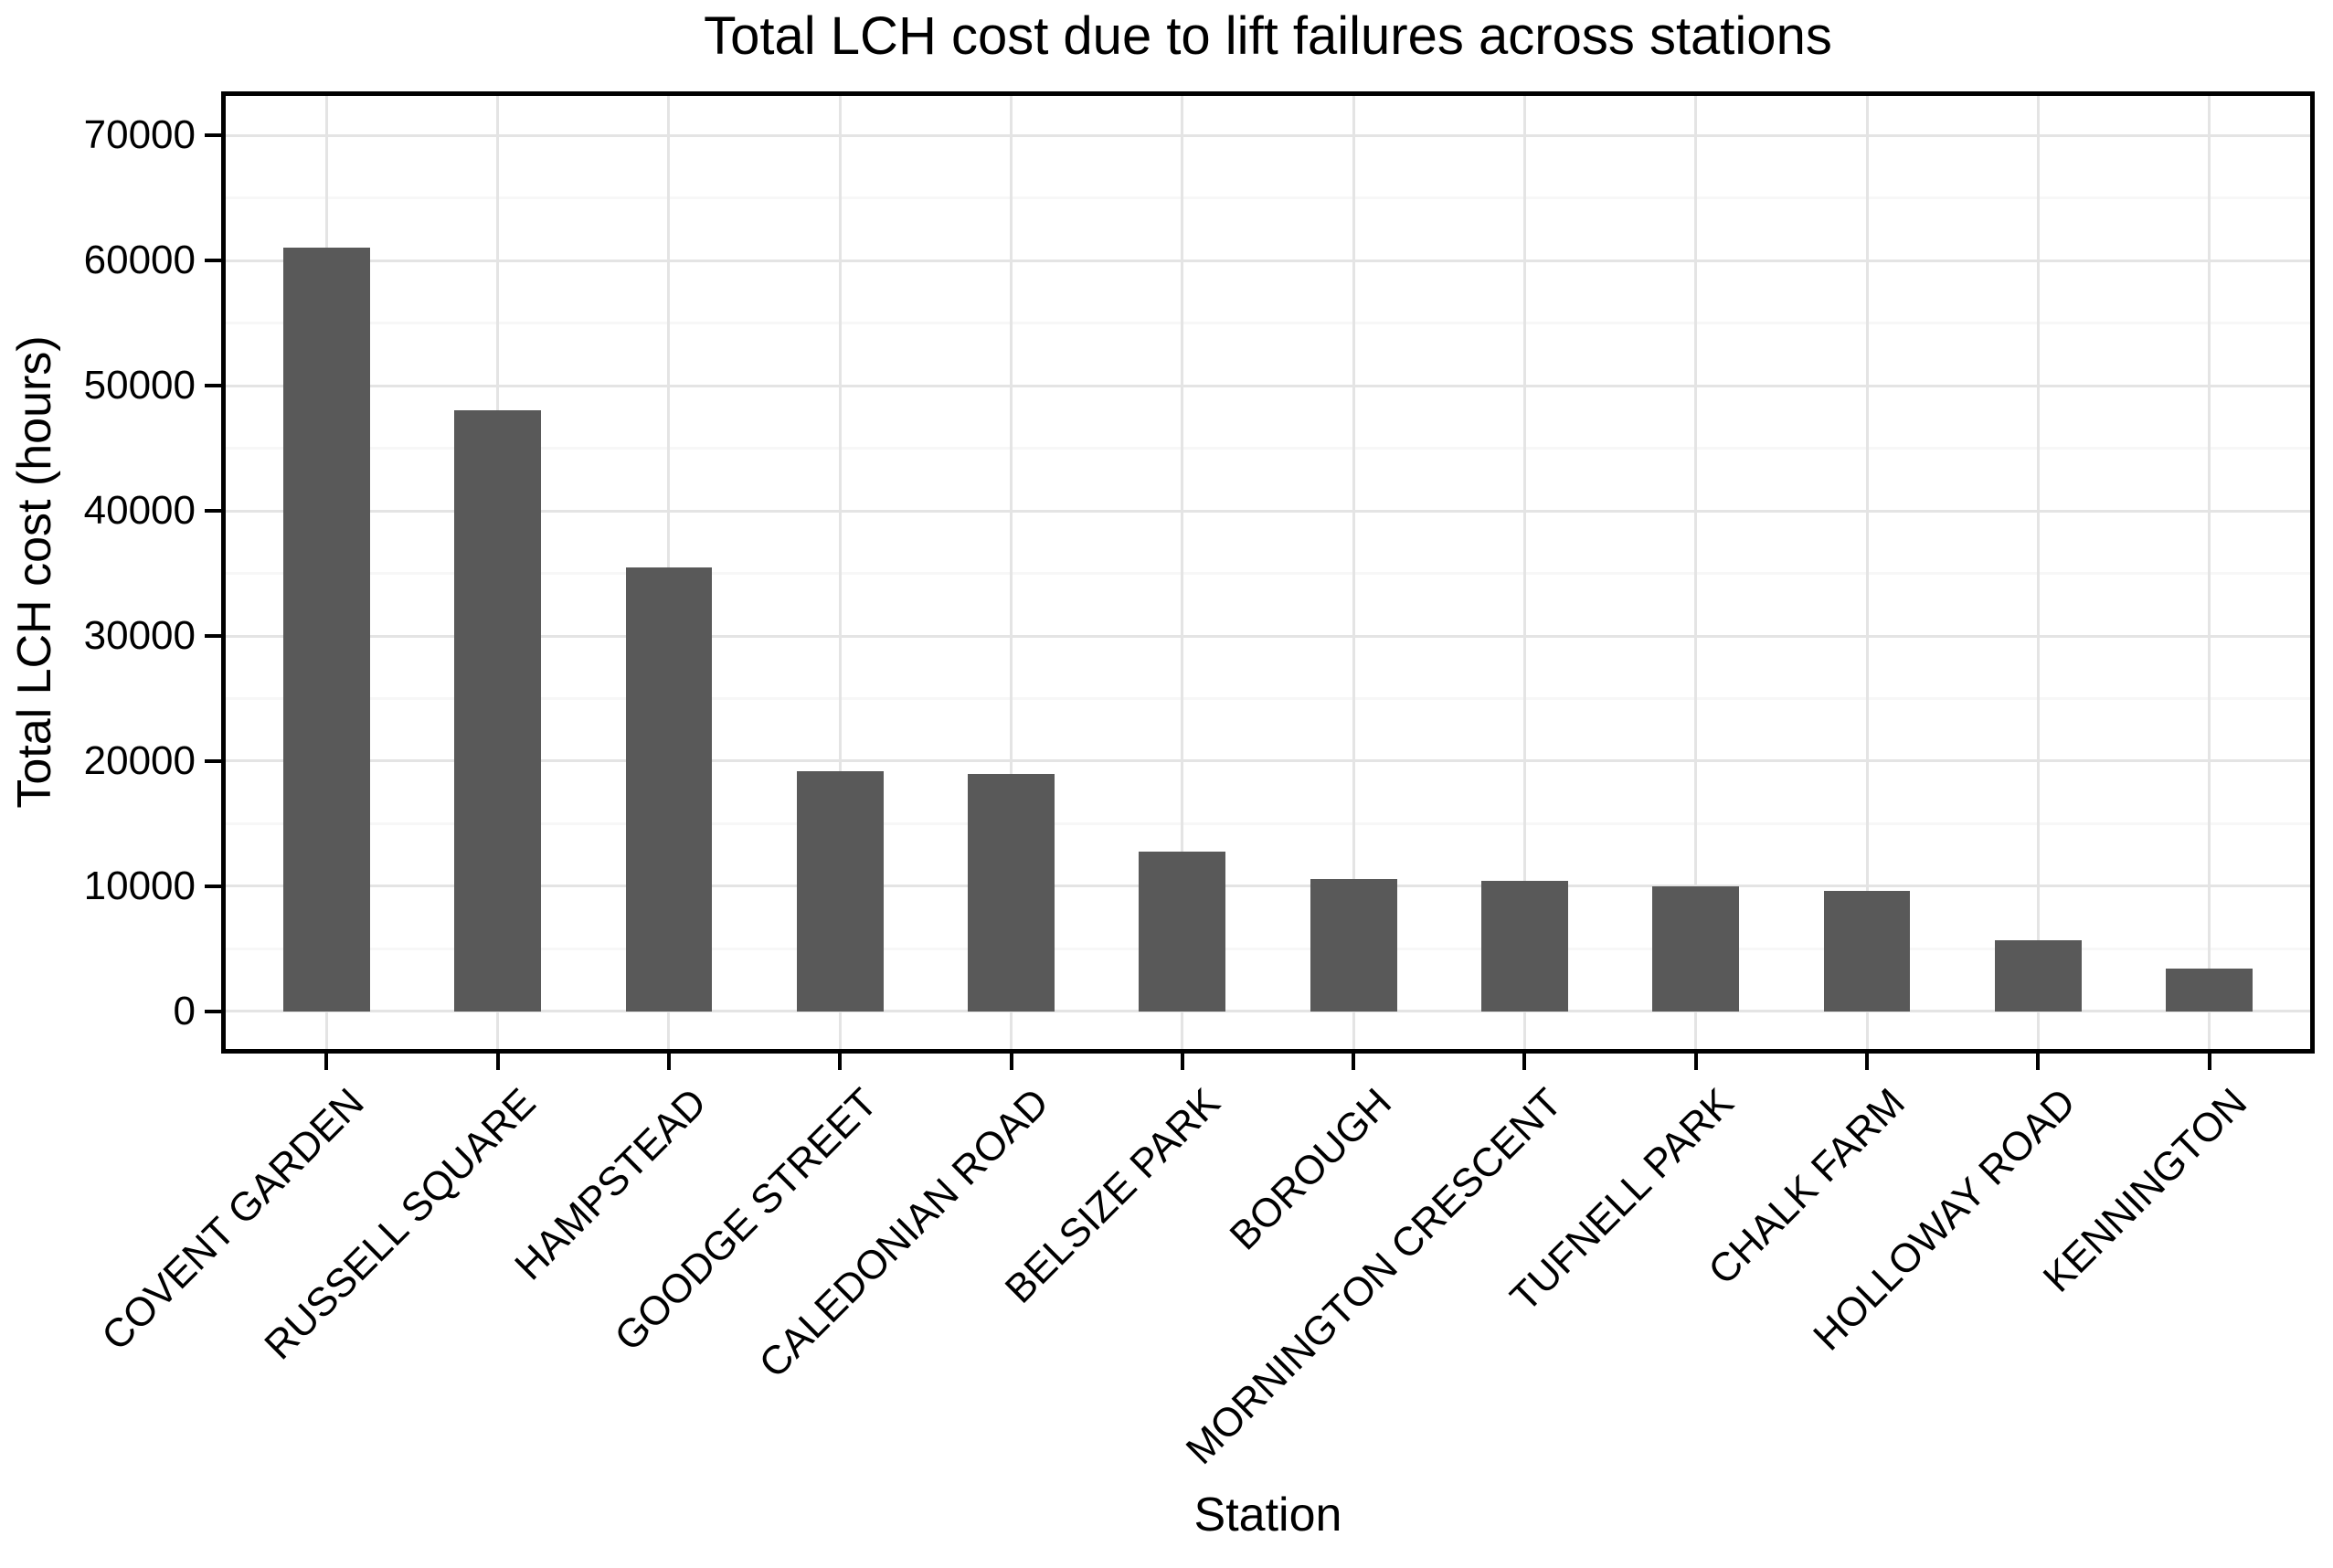 This screenshot has width=2333, height=1568. Describe the element at coordinates (139, 135) in the screenshot. I see `y-tick-label: 70000` at that location.